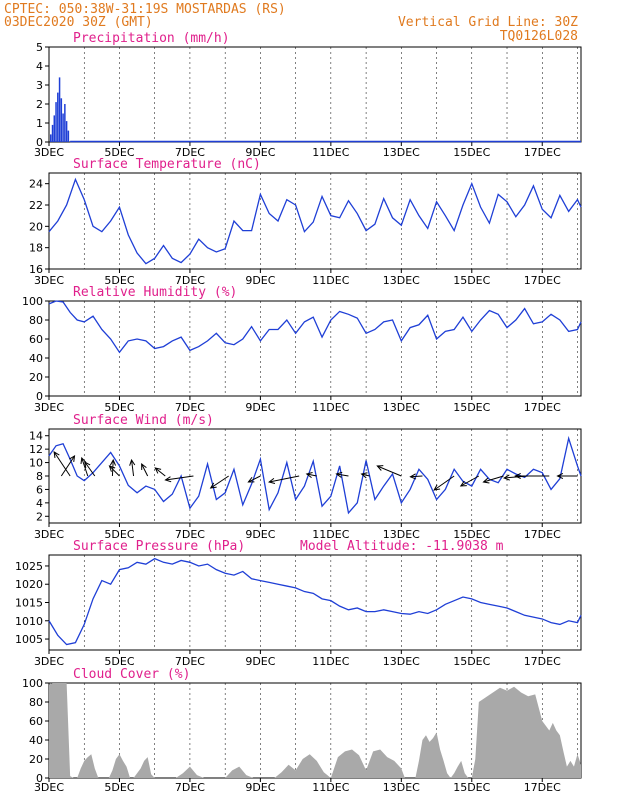 This screenshot has width=618, height=800. I want to click on cloud-area, so click(315, 730).